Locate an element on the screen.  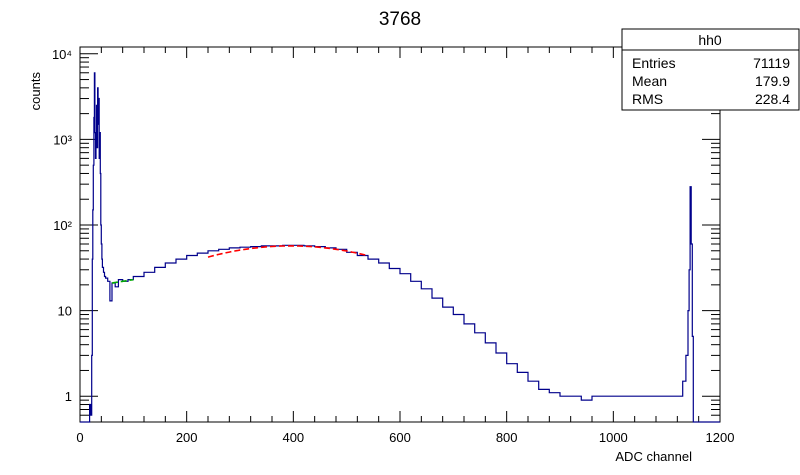
x-tick-label: 200 is located at coordinates (187, 437).